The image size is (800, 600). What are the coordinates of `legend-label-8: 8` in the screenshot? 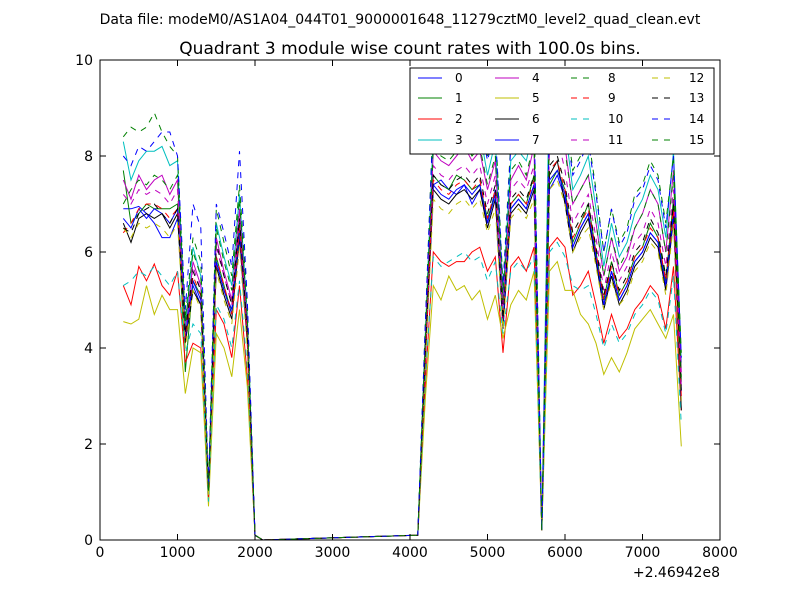 It's located at (612, 78).